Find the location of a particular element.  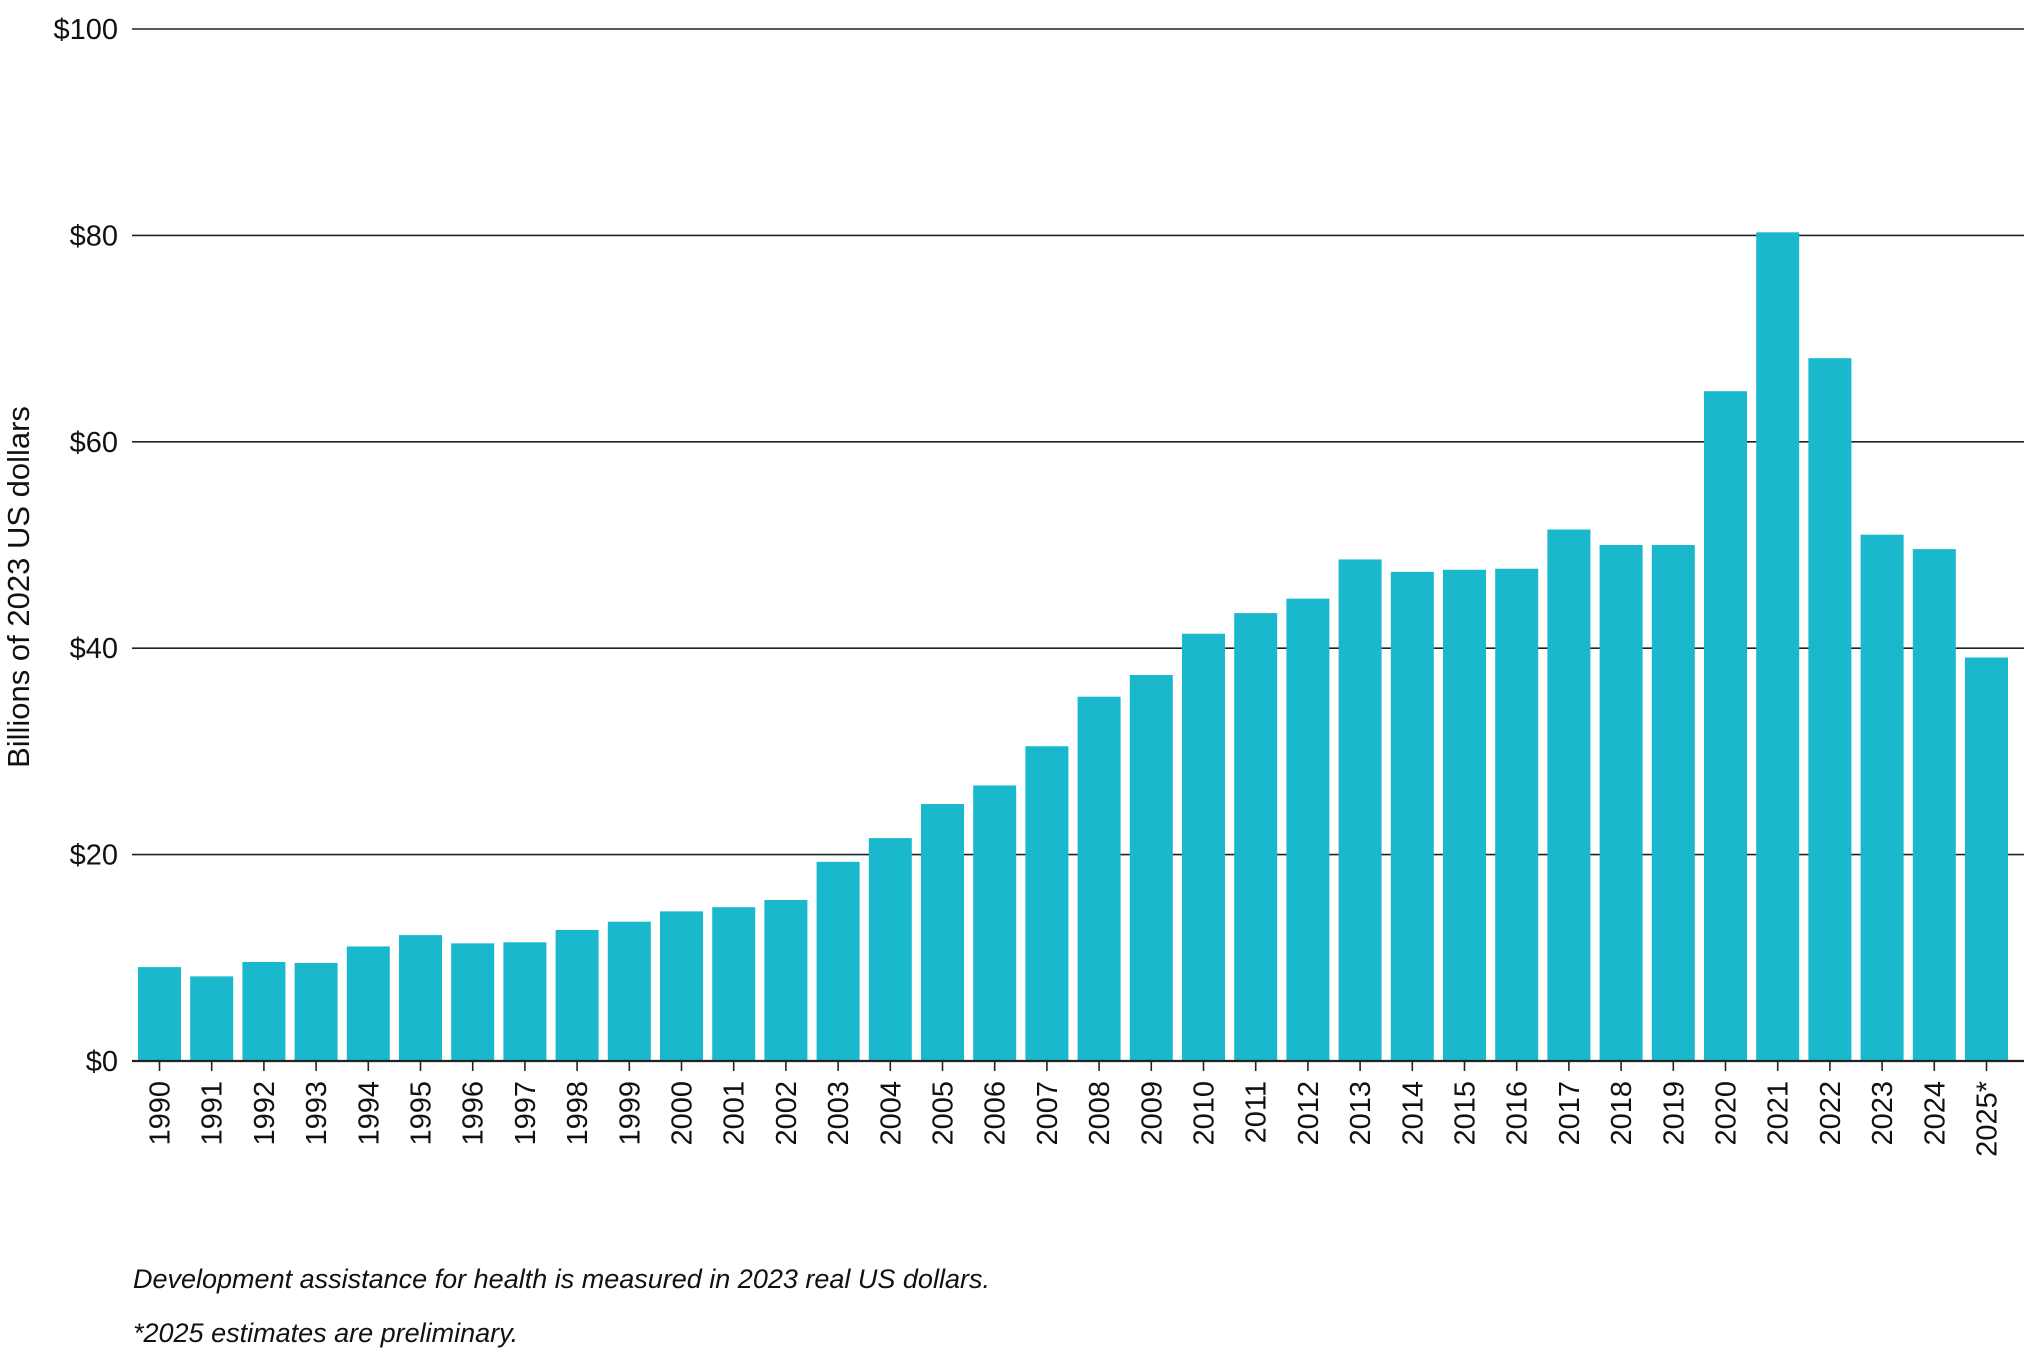

y-tick-label-0: $0 is located at coordinates (102, 1062).